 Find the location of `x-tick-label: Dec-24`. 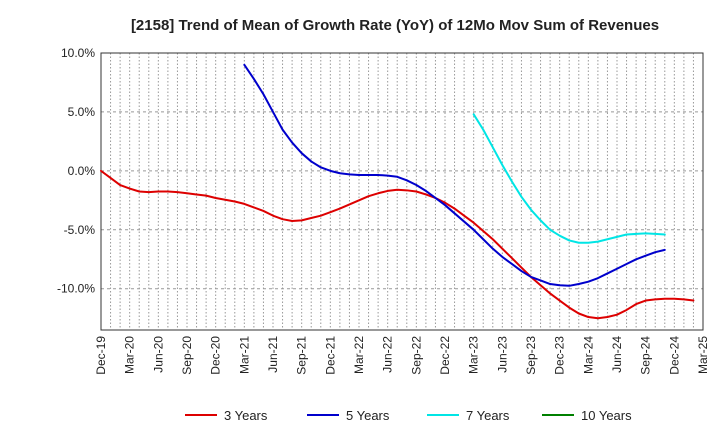

x-tick-label: Dec-24 is located at coordinates (674, 355).